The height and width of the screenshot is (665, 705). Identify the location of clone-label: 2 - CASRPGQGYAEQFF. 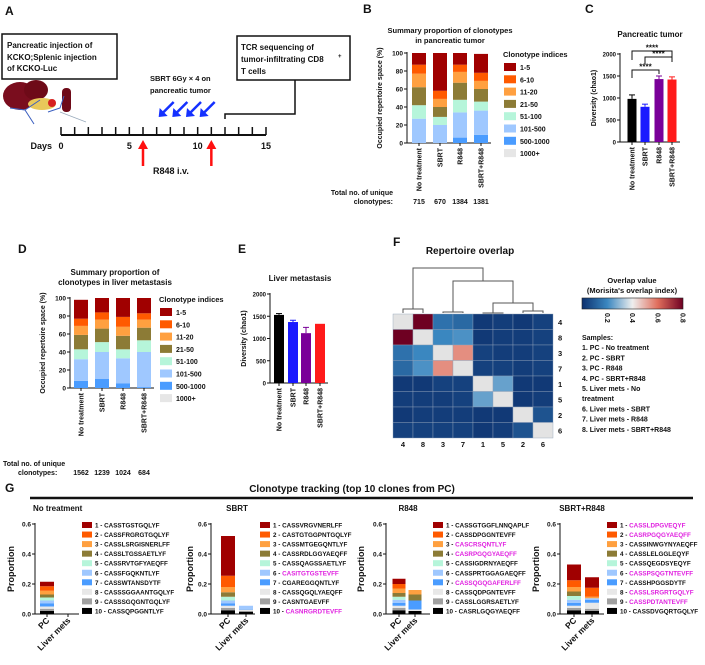
(655, 535).